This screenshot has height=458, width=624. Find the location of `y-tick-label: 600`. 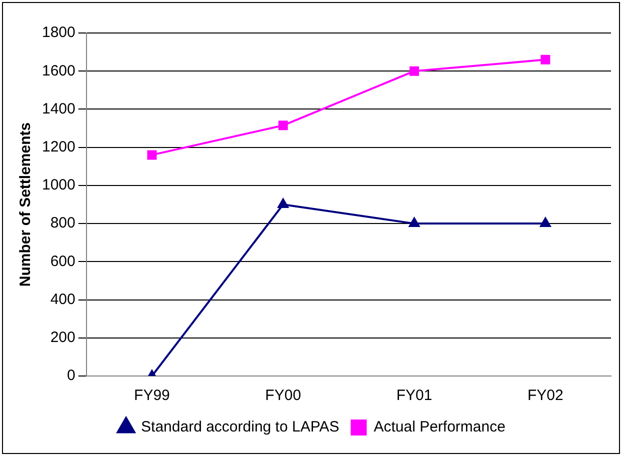

y-tick-label: 600 is located at coordinates (63, 261).